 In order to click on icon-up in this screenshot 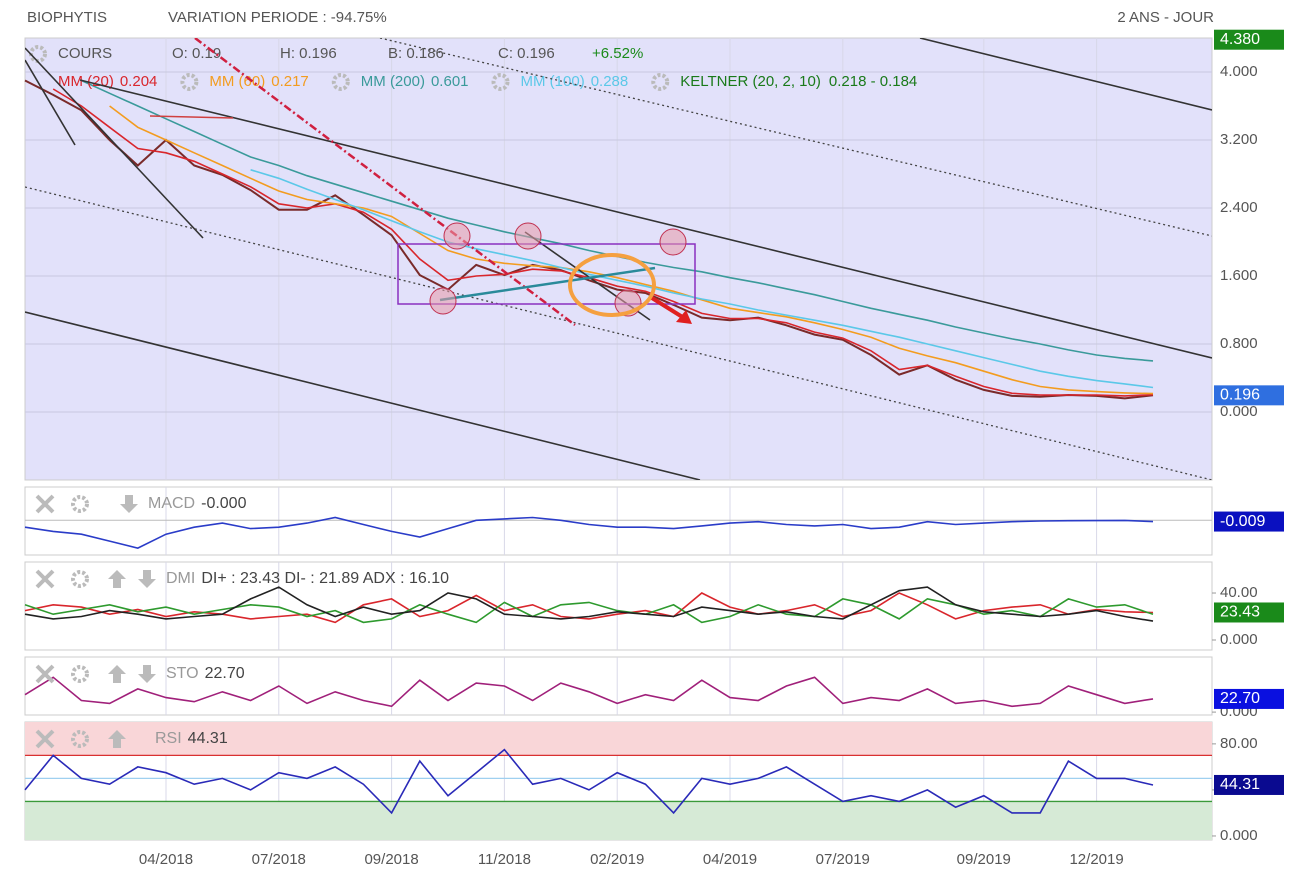, I will do `click(117, 739)`.